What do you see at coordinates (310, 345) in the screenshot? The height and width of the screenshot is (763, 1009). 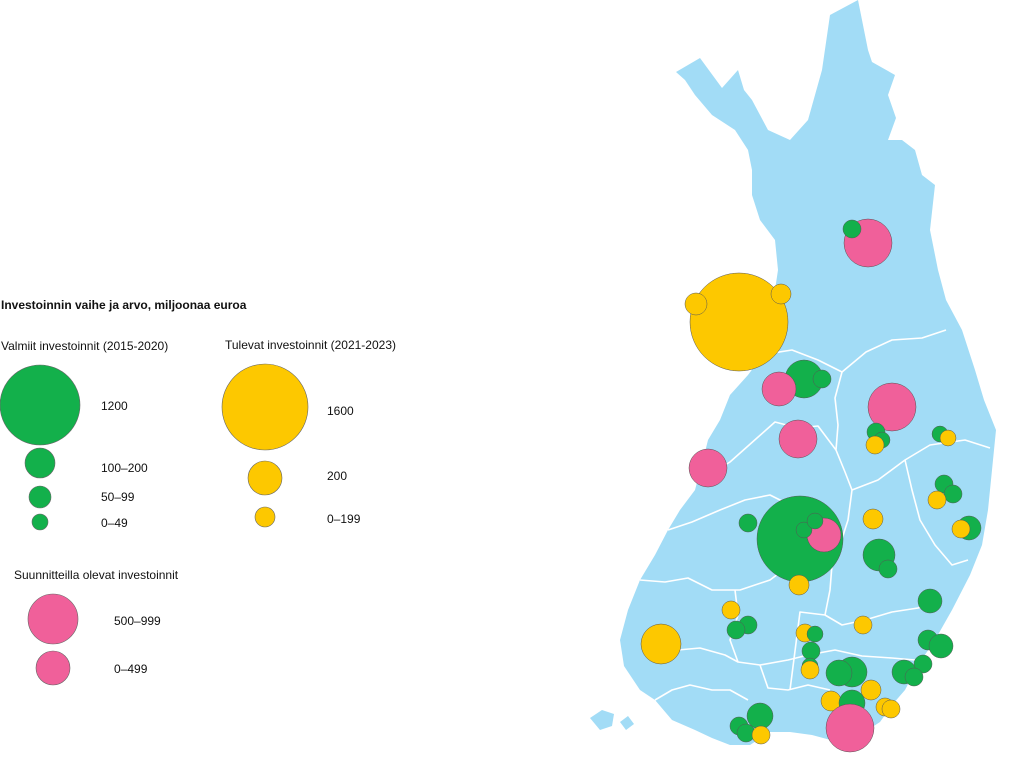 I see `legend-upcoming-heading: Tulevat investoinnit (2021-2023)` at bounding box center [310, 345].